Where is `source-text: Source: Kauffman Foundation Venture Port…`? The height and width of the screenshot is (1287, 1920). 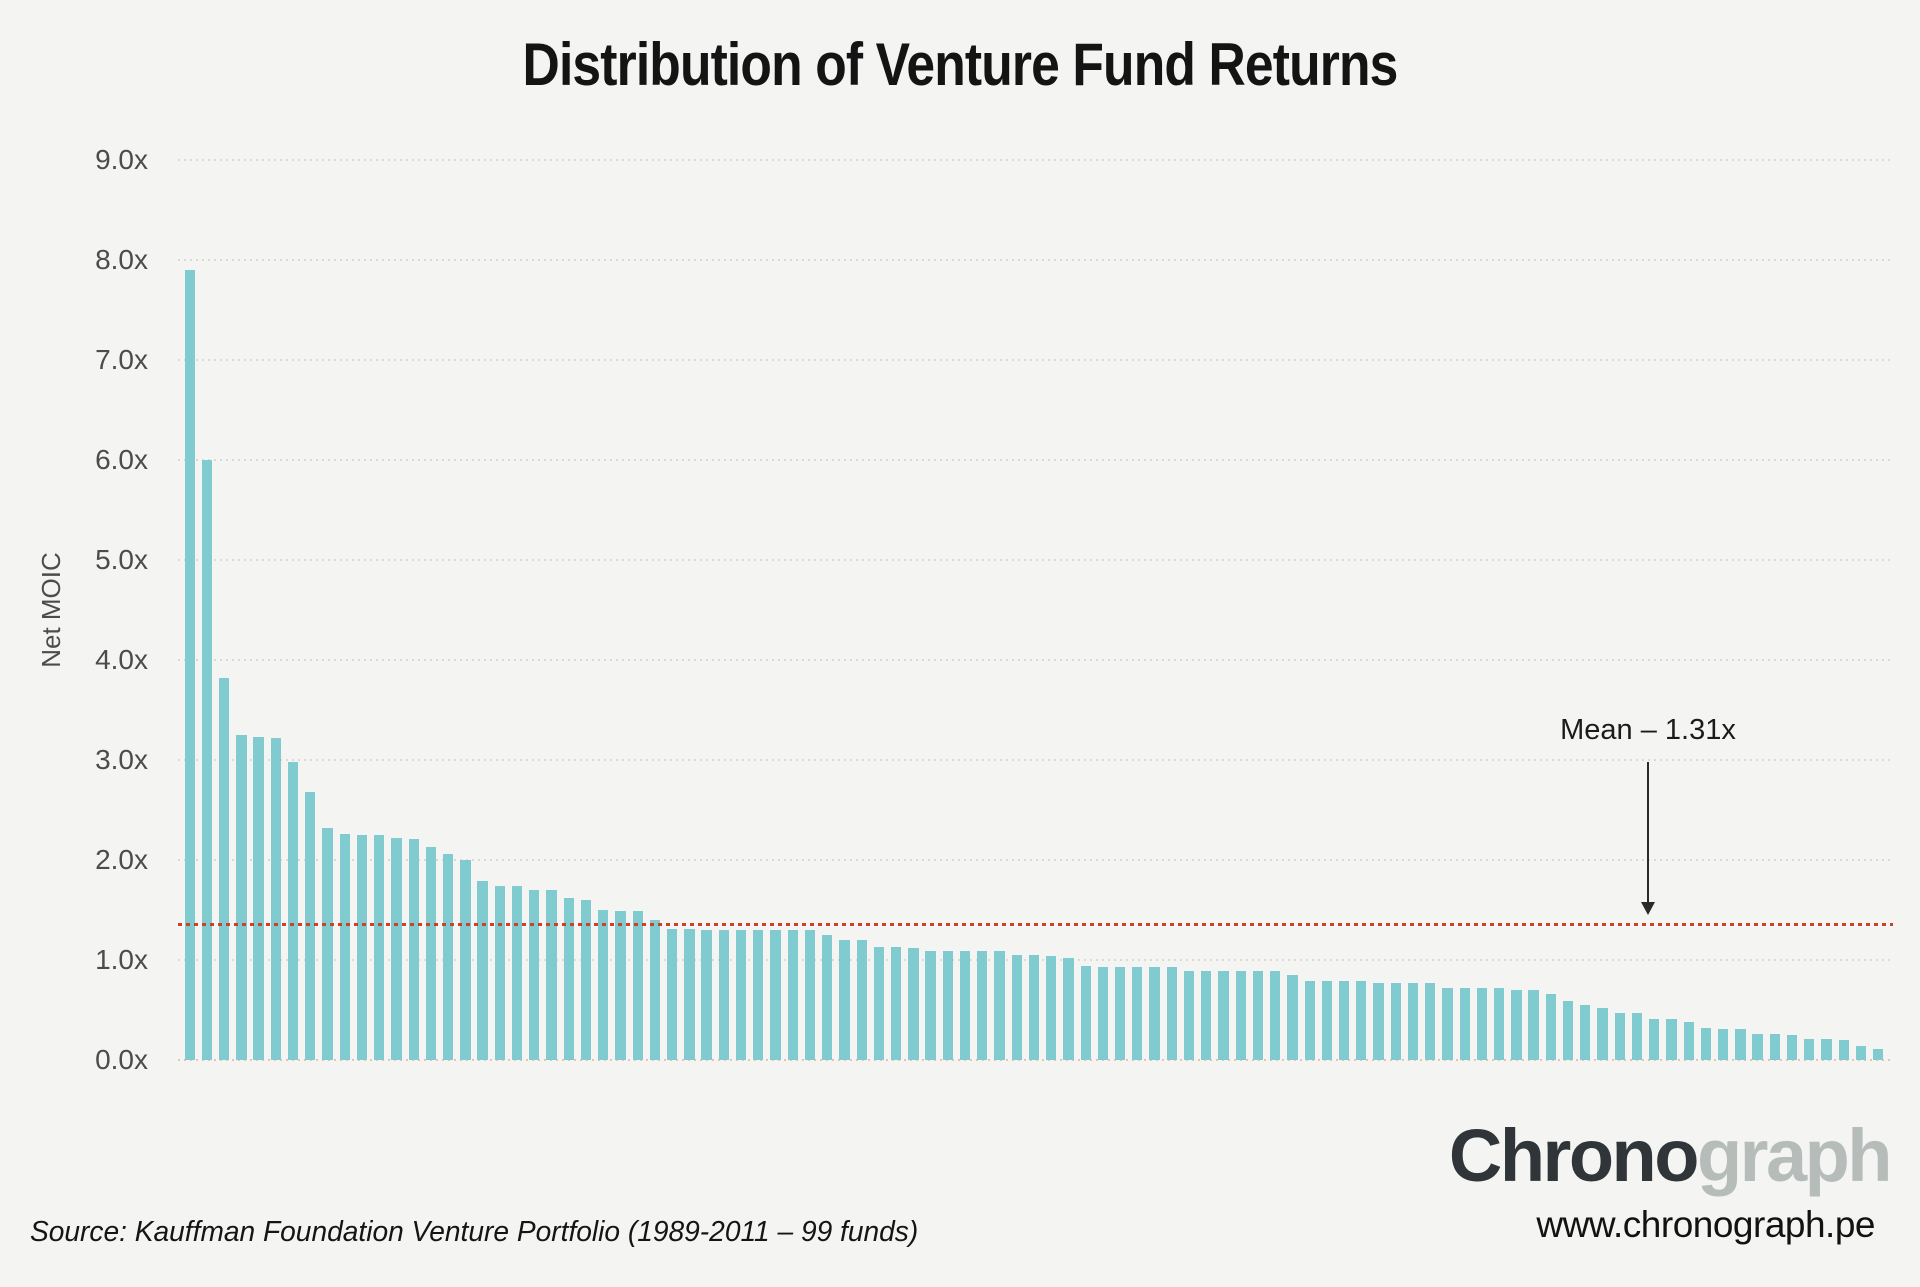
source-text: Source: Kauffman Foundation Venture Port… is located at coordinates (474, 1232).